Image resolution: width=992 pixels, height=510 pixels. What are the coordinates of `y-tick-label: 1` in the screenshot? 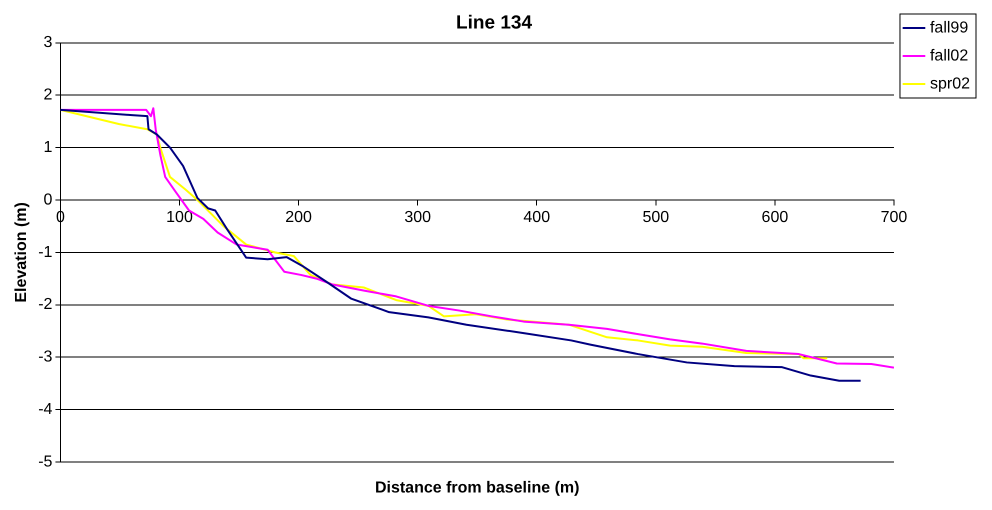 It's located at (48, 147).